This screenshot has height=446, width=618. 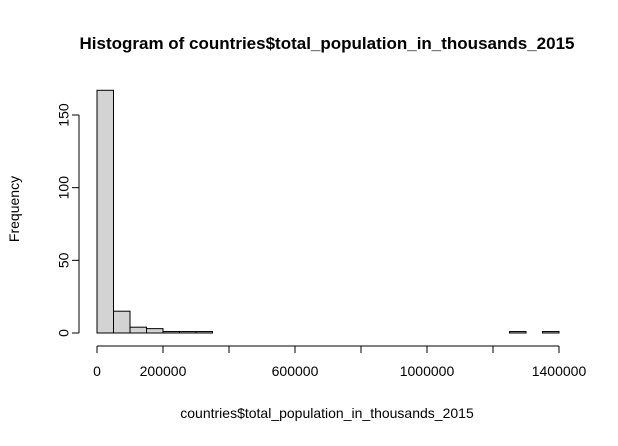 What do you see at coordinates (64, 333) in the screenshot?
I see `y-tick-label: 0` at bounding box center [64, 333].